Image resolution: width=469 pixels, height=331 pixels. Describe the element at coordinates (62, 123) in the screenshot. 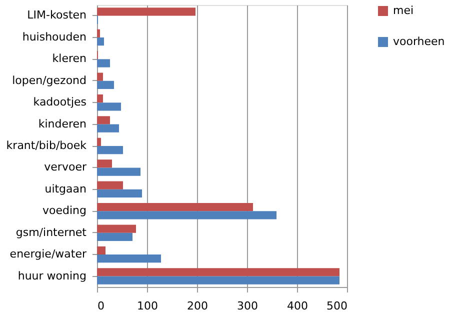

I see `y-tick-label: kinderen` at that location.